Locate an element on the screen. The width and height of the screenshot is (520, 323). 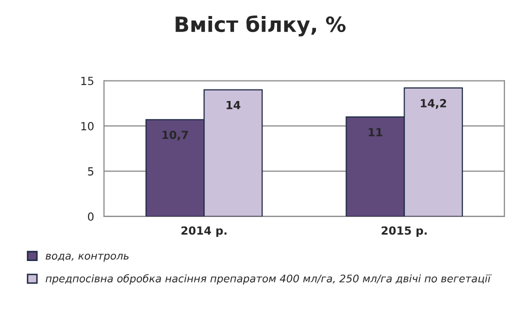
legend-label: вода, контроль is located at coordinates (87, 258).